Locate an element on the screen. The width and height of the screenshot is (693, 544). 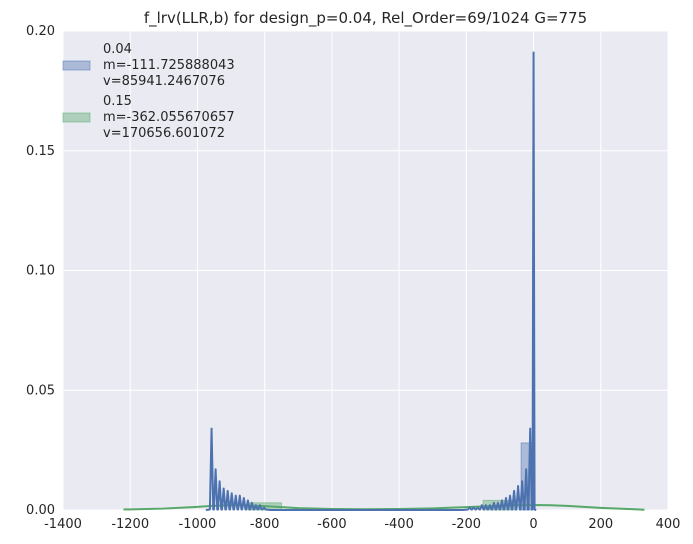
x-tick-label: 0 is located at coordinates (533, 524).